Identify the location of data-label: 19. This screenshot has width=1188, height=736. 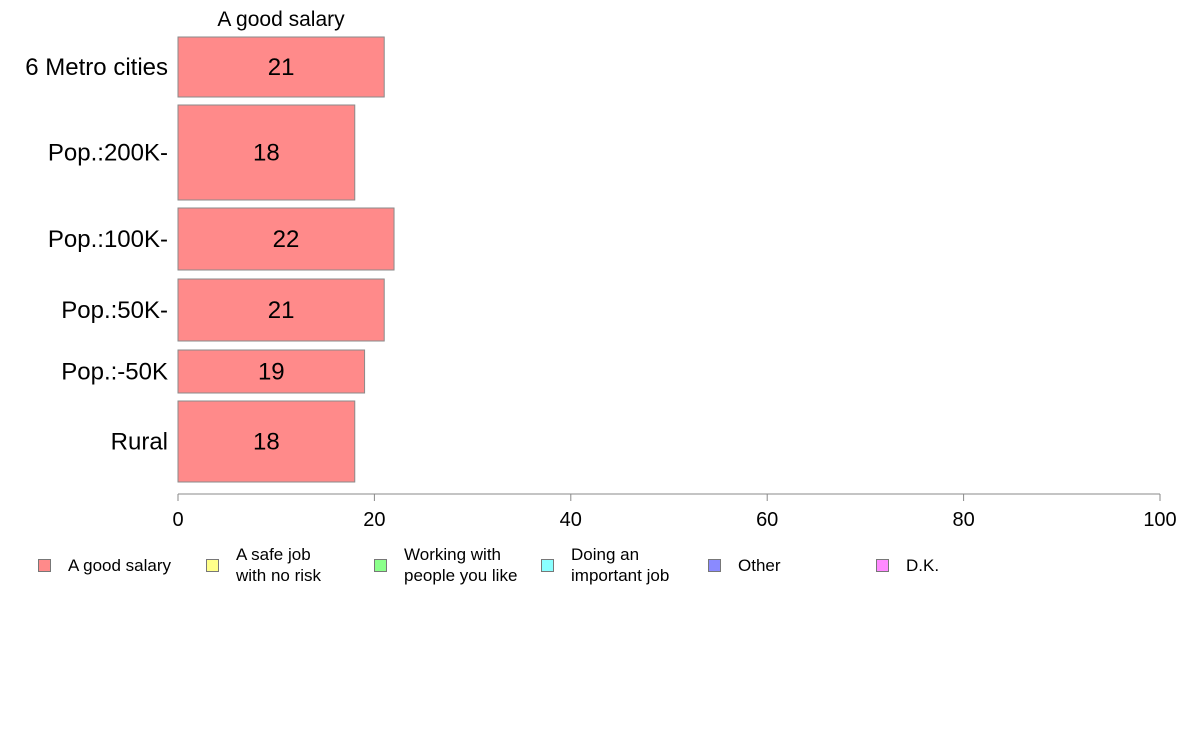
(271, 372).